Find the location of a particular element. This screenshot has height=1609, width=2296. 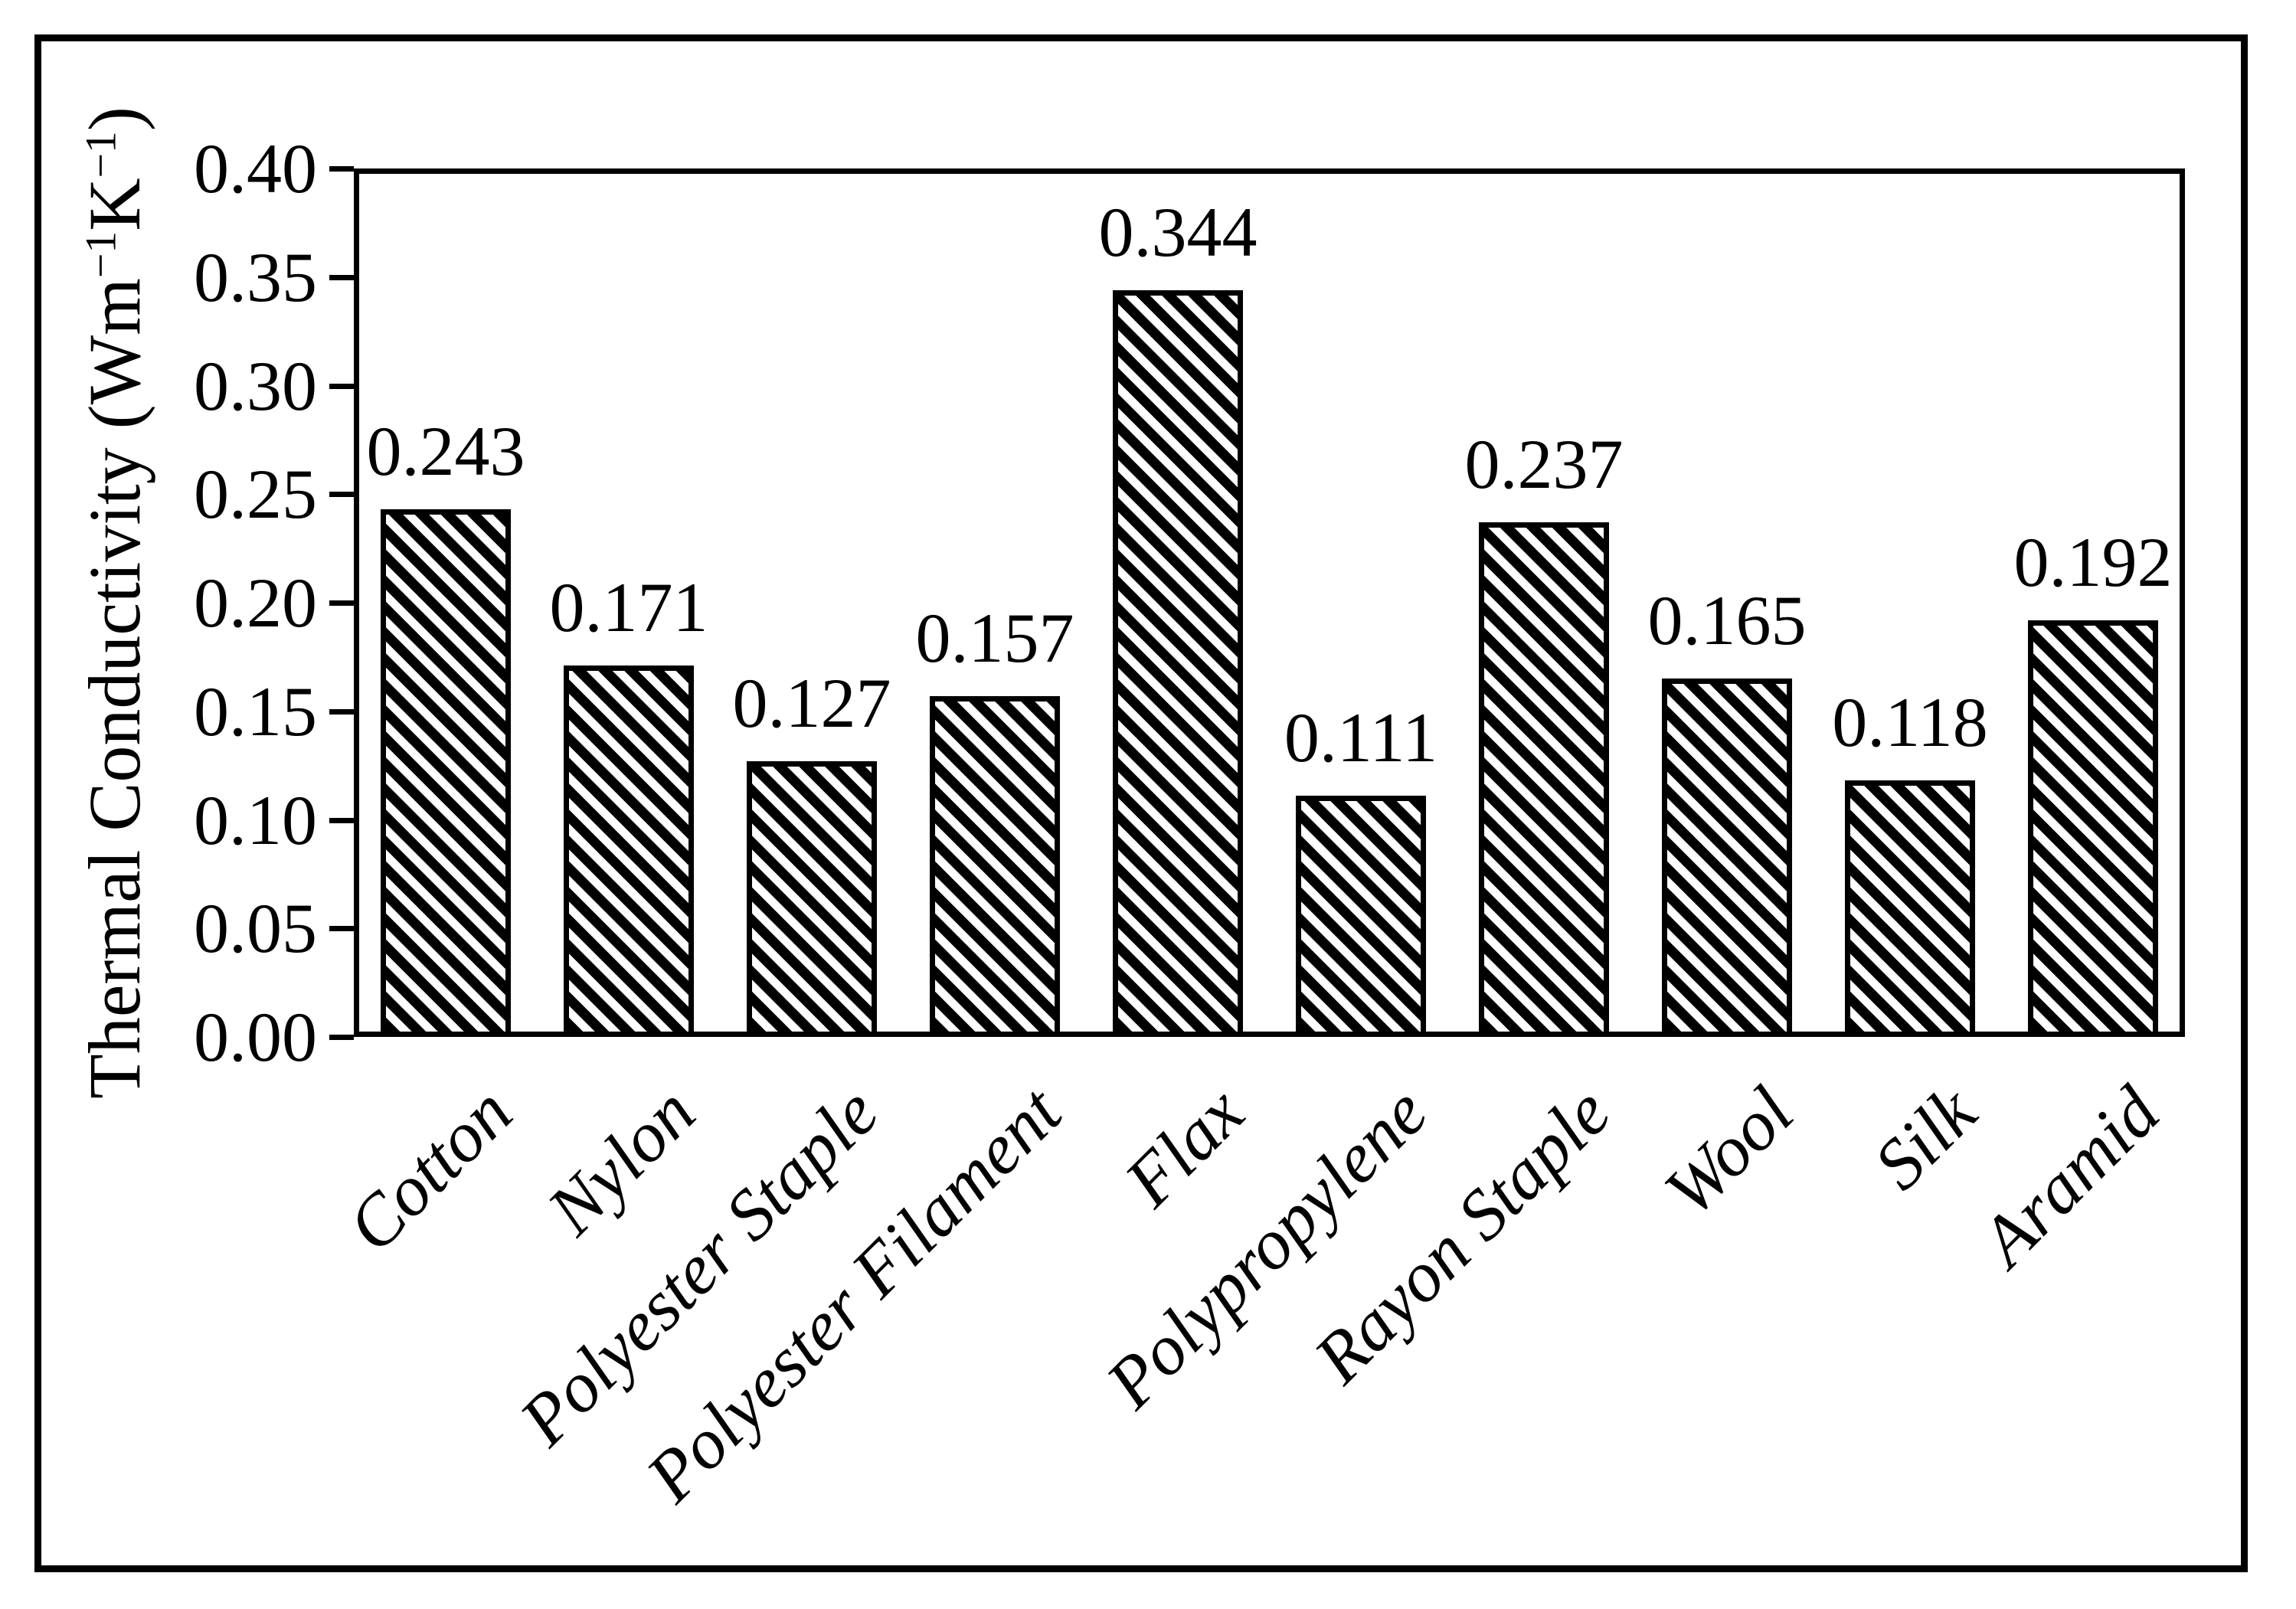

bar-cotton is located at coordinates (446, 773).